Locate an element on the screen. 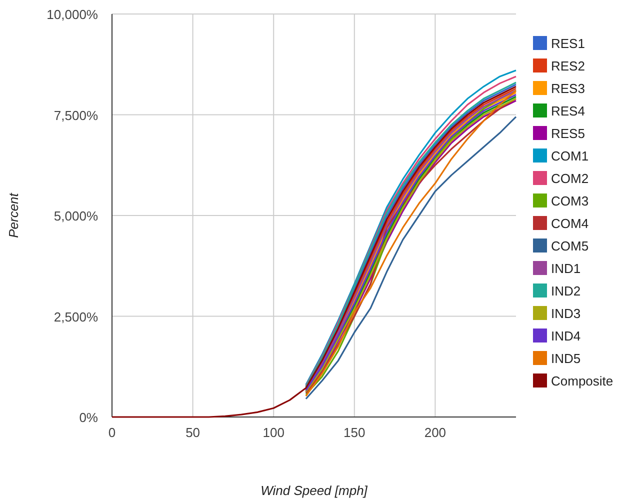 This screenshot has width=621, height=500. legend-label: RES2 is located at coordinates (568, 66).